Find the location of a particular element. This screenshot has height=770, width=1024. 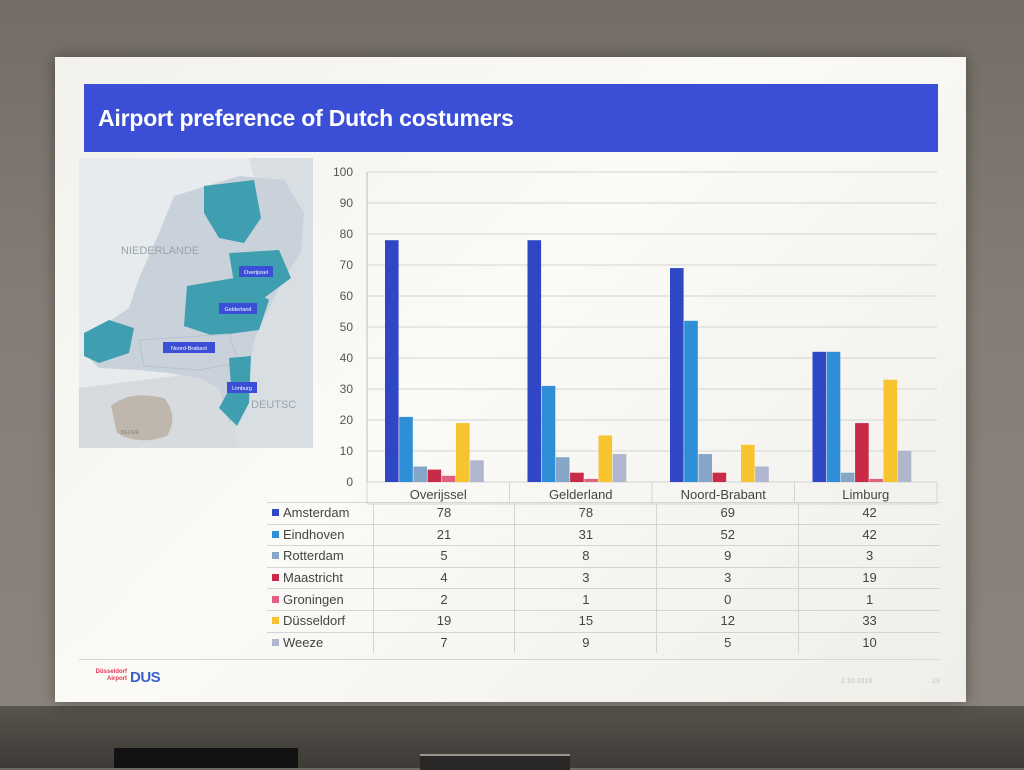

legend-label: Amsterdam is located at coordinates (316, 513).